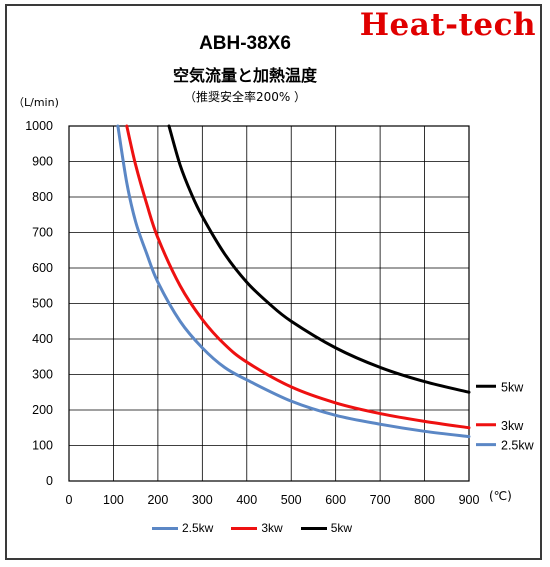 Image resolution: width=550 pixels, height=567 pixels. I want to click on y-tick-label: 400, so click(42, 339).